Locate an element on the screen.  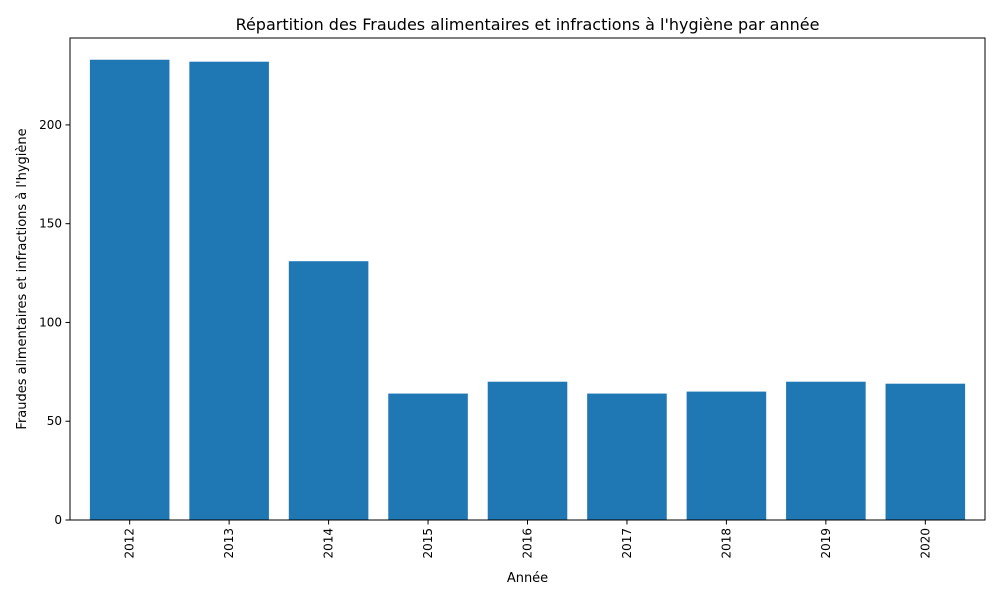
x-axis-label: Année is located at coordinates (527, 578).